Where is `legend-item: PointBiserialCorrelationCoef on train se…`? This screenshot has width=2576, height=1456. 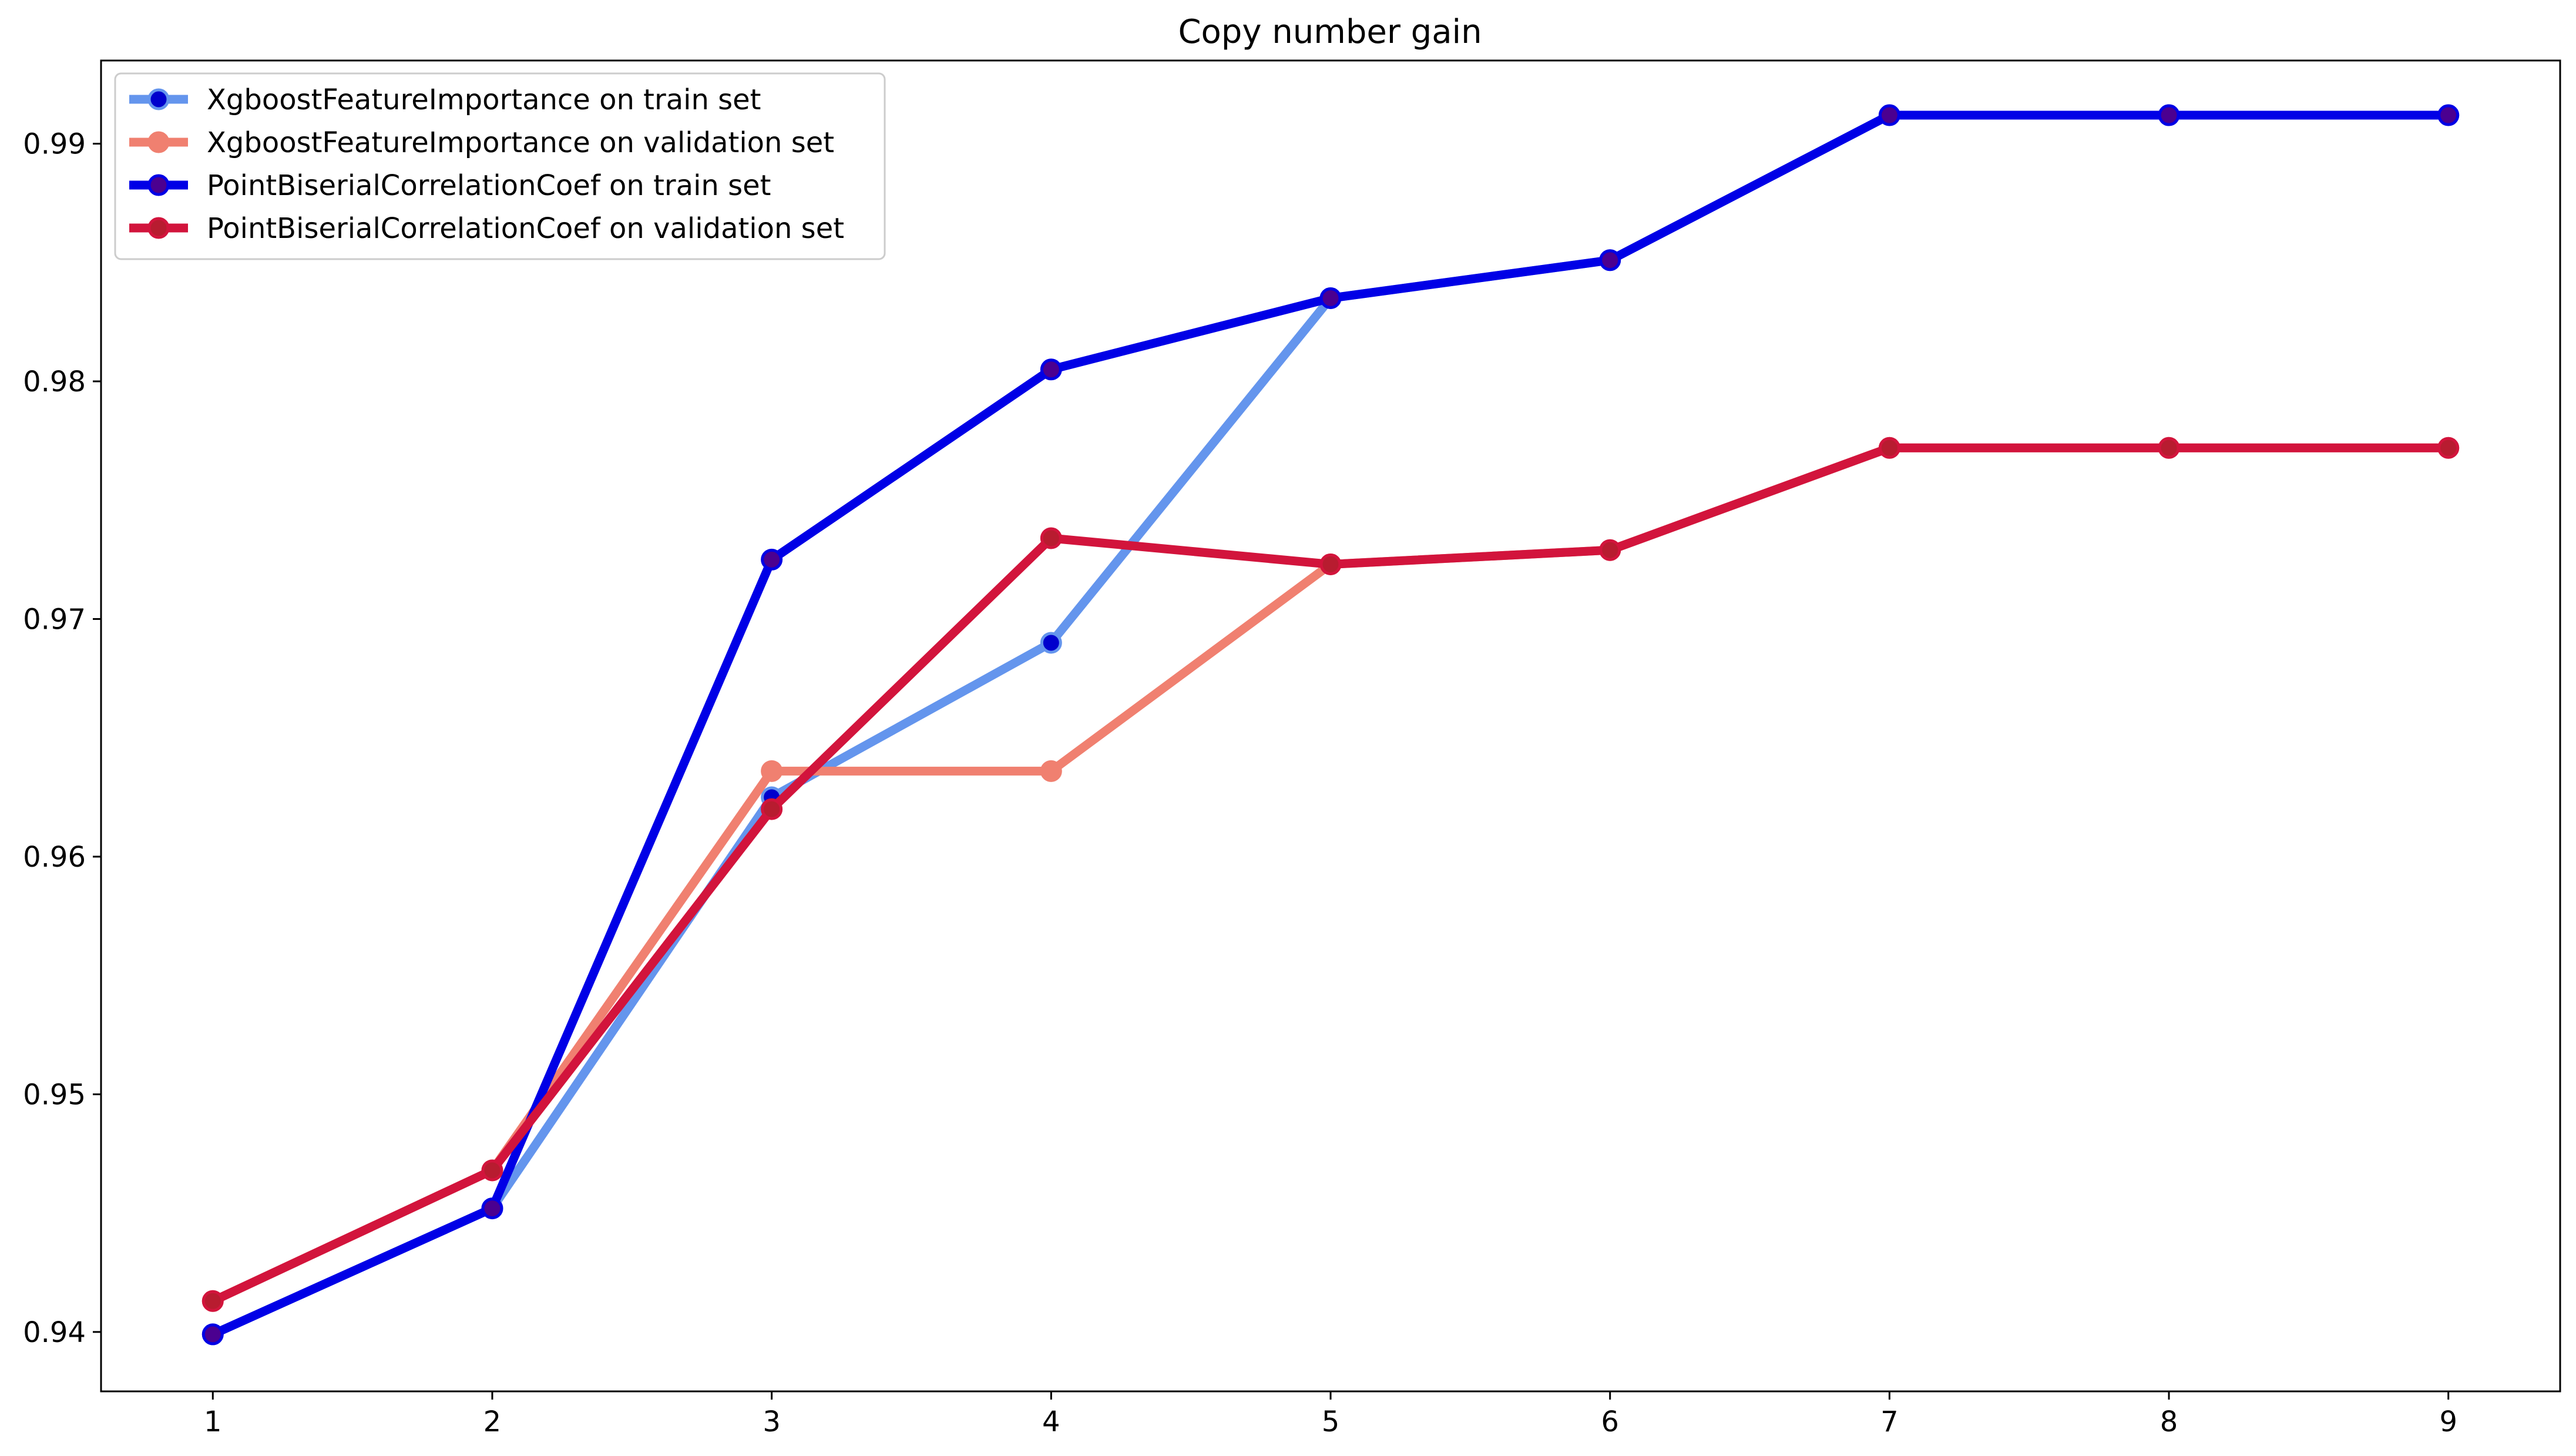 legend-item: PointBiserialCorrelationCoef on train se… is located at coordinates (450, 185).